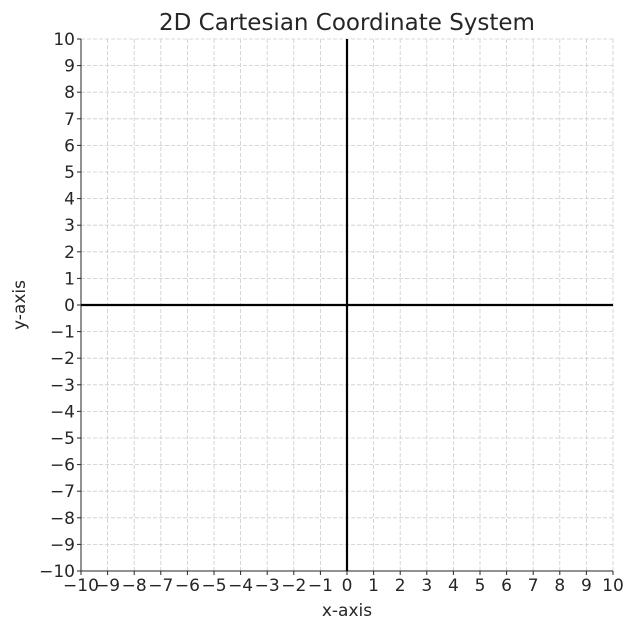  Describe the element at coordinates (69, 306) in the screenshot. I see `y-tick-label: 0` at that location.